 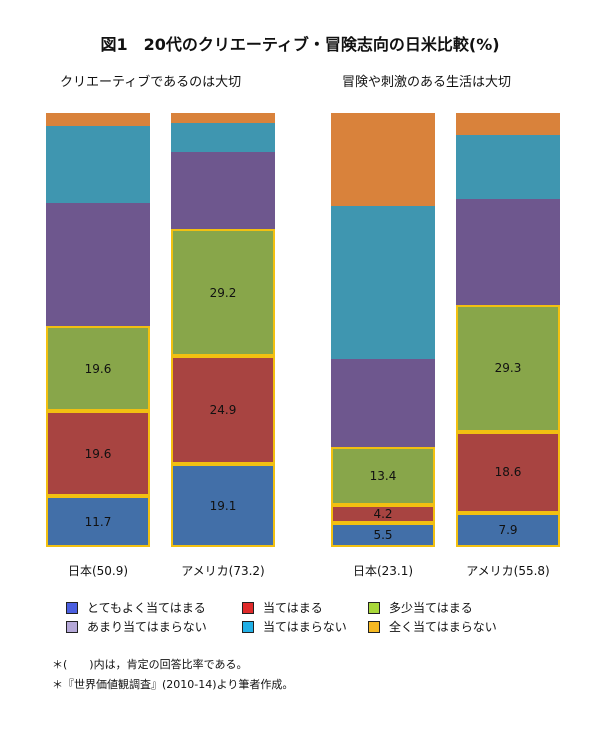 I want to click on legend-item: あまり当てはまらない, so click(x=154, y=626).